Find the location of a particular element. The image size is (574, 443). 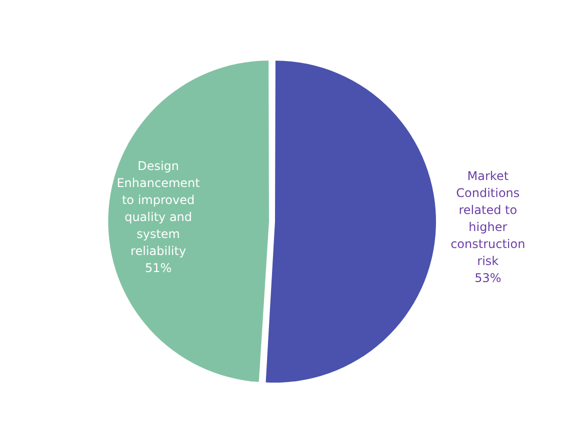

data-label: 53% is located at coordinates (488, 278).